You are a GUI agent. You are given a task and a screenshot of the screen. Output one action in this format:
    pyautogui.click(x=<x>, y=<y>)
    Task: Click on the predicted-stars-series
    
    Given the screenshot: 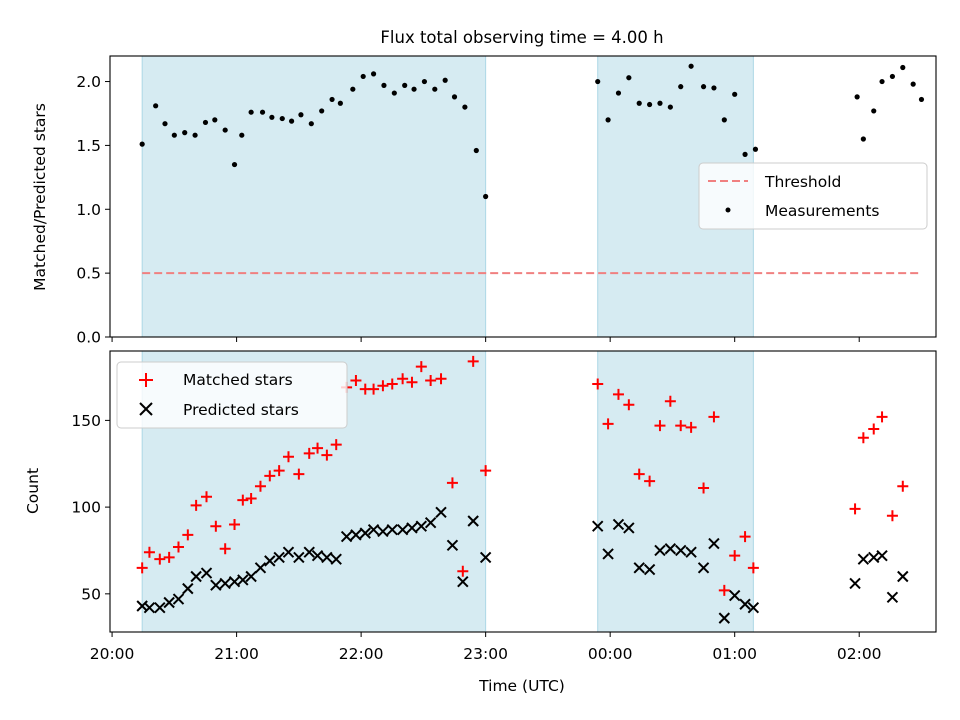 What is the action you would take?
    pyautogui.click(x=523, y=565)
    